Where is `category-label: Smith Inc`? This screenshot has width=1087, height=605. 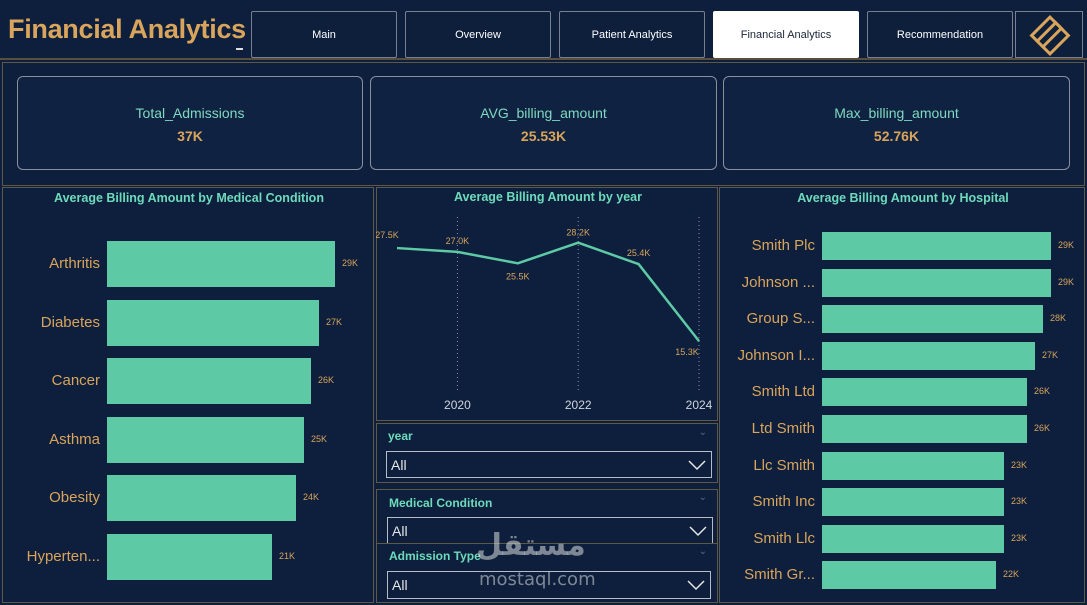 category-label: Smith Inc is located at coordinates (783, 502).